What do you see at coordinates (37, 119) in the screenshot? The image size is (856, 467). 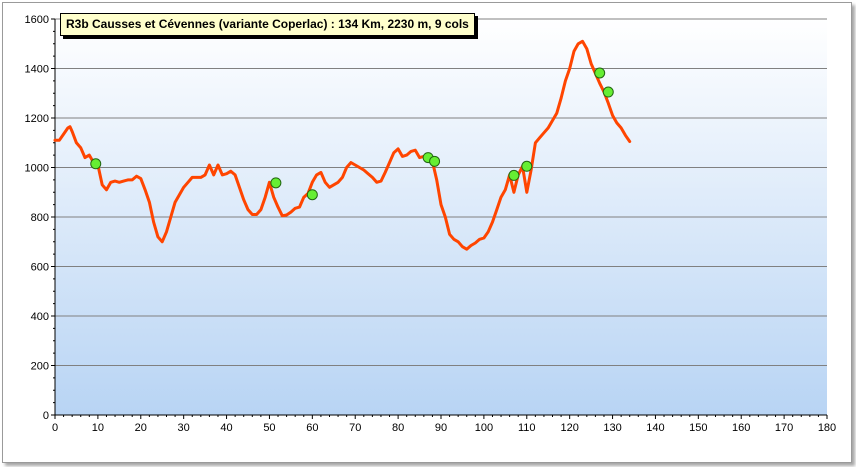 I see `y-tick-label: 1200` at bounding box center [37, 119].